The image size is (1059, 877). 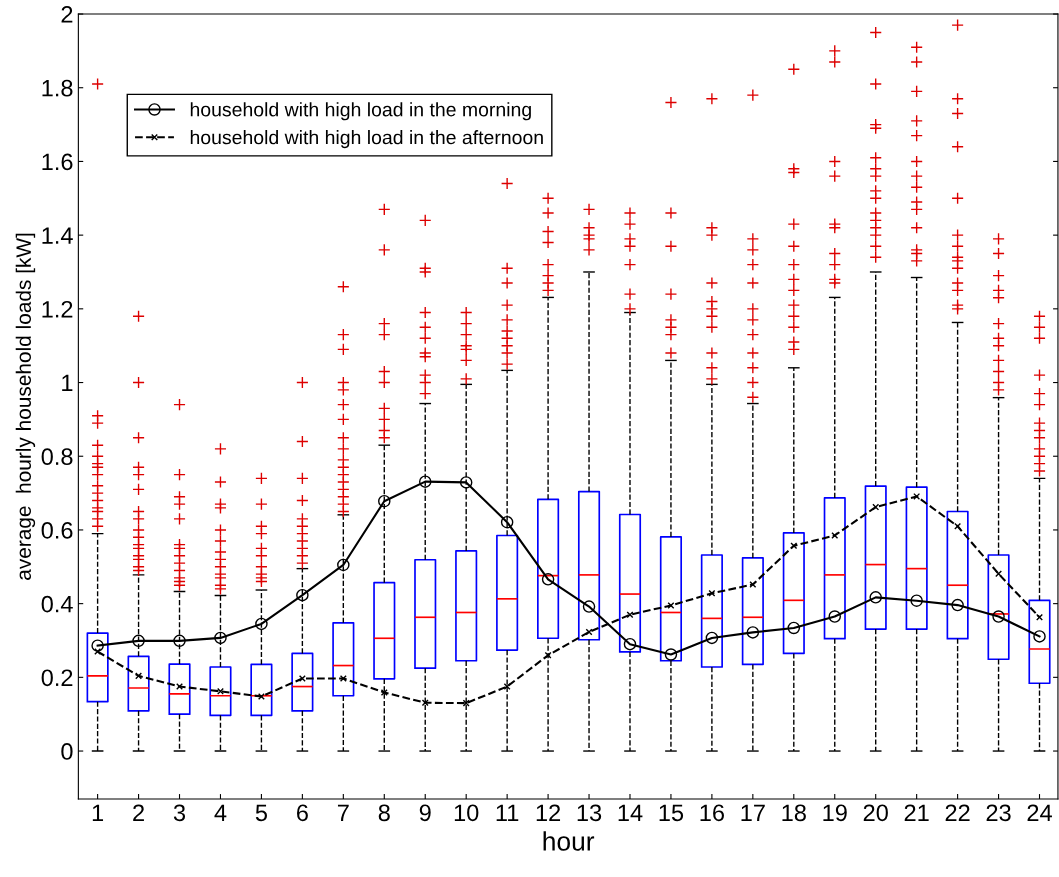 I want to click on x-tick-label: 11, so click(x=507, y=812).